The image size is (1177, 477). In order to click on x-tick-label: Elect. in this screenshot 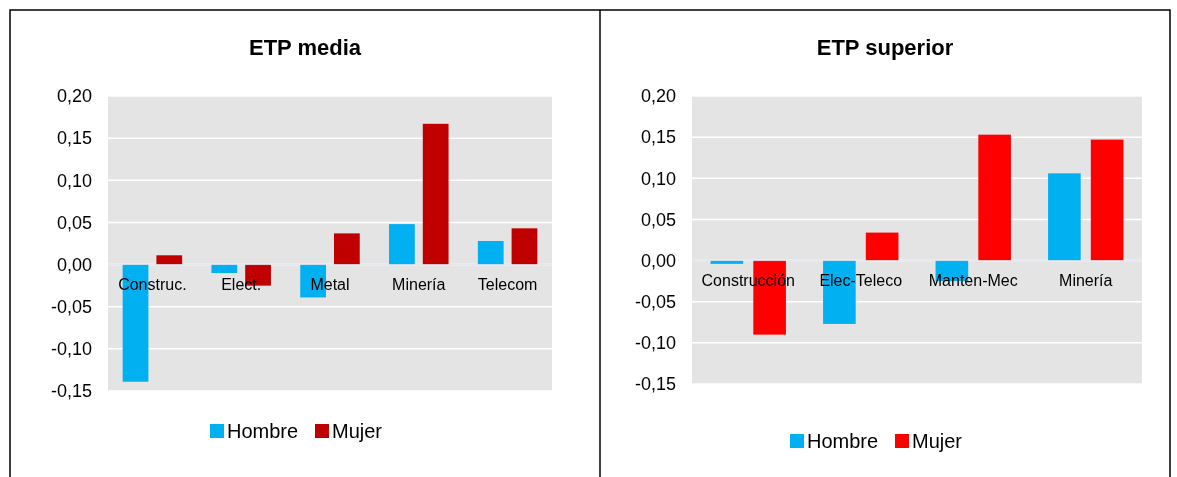, I will do `click(241, 284)`.